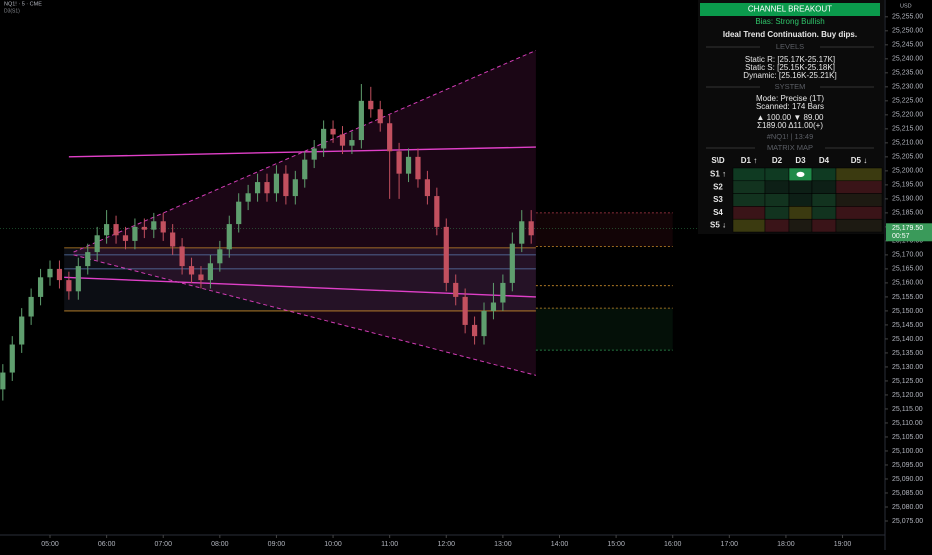  I want to click on y-tick-label: 25,235.00, so click(907, 73).